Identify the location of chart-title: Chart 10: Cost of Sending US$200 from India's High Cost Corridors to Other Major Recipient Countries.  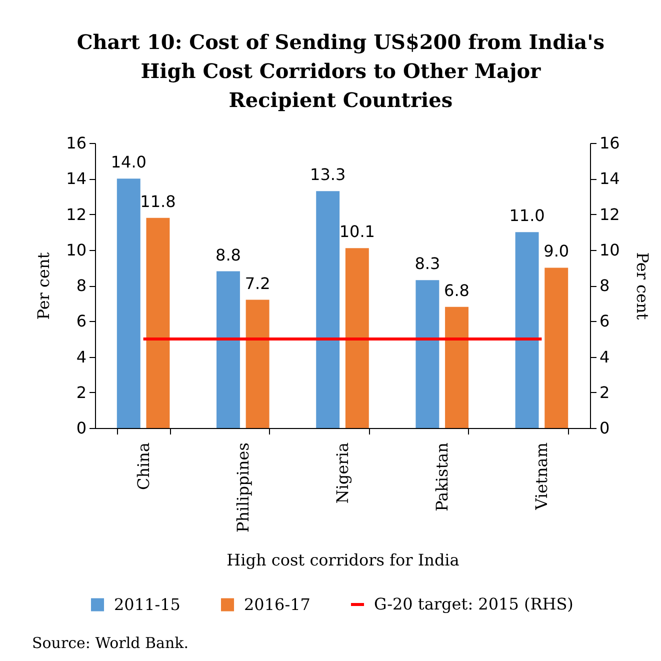
(340, 71).